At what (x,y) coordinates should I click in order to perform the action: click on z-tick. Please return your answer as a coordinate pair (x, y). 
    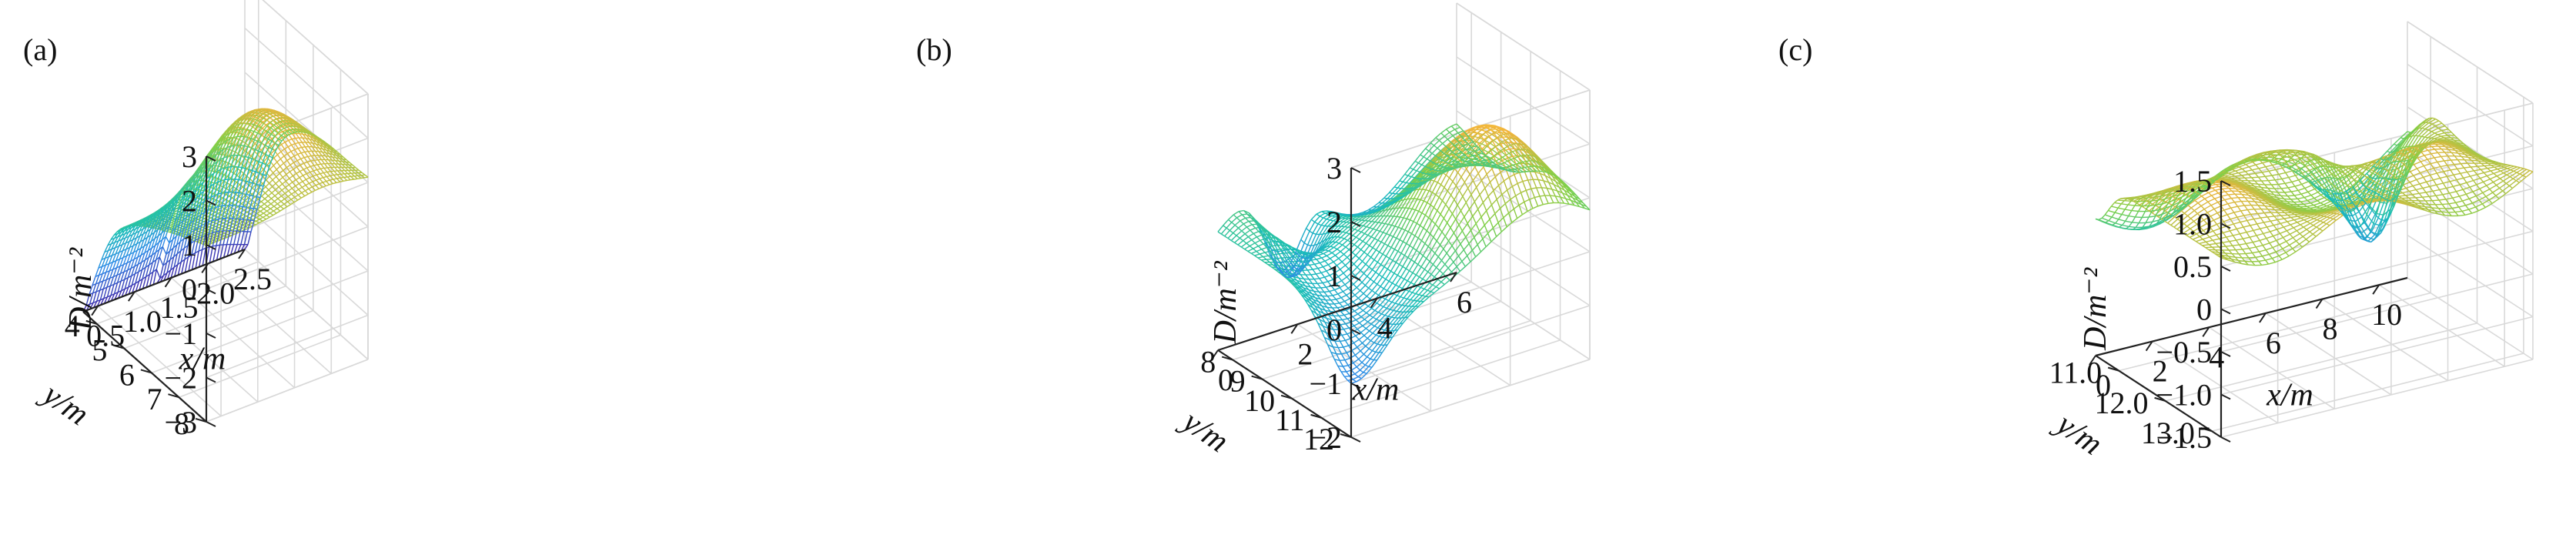
    Looking at the image, I should click on (211, 335).